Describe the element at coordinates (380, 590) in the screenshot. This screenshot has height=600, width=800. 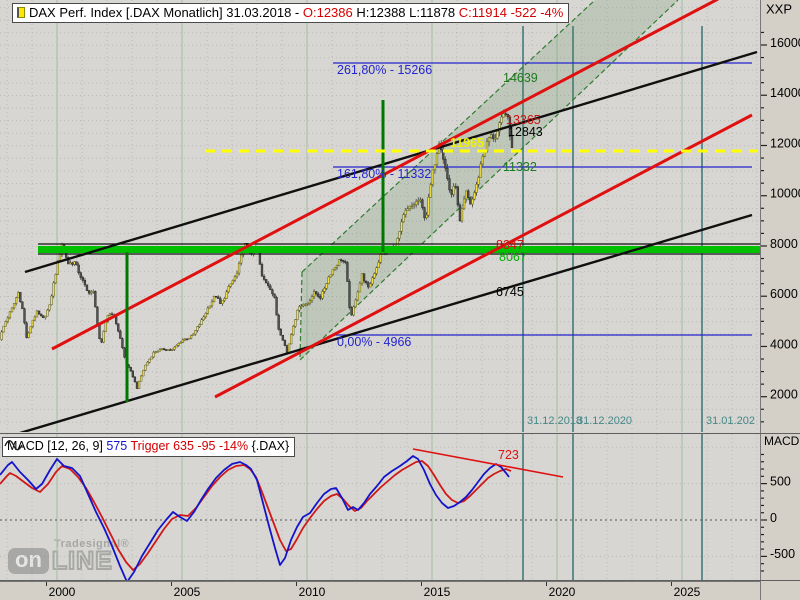
I see `time-axis: 2000 2005 2010 2015 2020 2025` at that location.